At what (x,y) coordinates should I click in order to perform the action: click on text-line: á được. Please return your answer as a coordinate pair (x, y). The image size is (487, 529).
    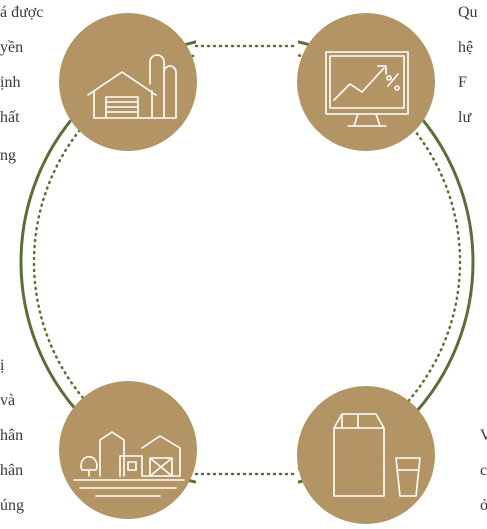
    Looking at the image, I should click on (22, 12).